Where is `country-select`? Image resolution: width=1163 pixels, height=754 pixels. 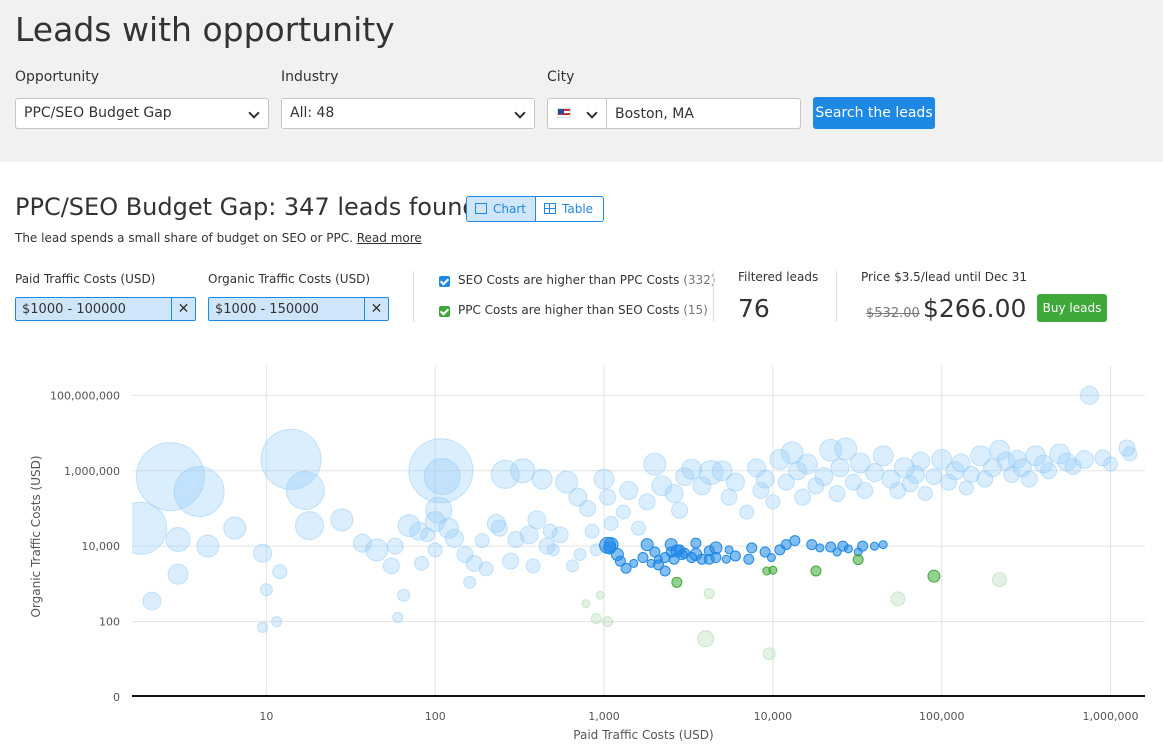 country-select is located at coordinates (577, 113).